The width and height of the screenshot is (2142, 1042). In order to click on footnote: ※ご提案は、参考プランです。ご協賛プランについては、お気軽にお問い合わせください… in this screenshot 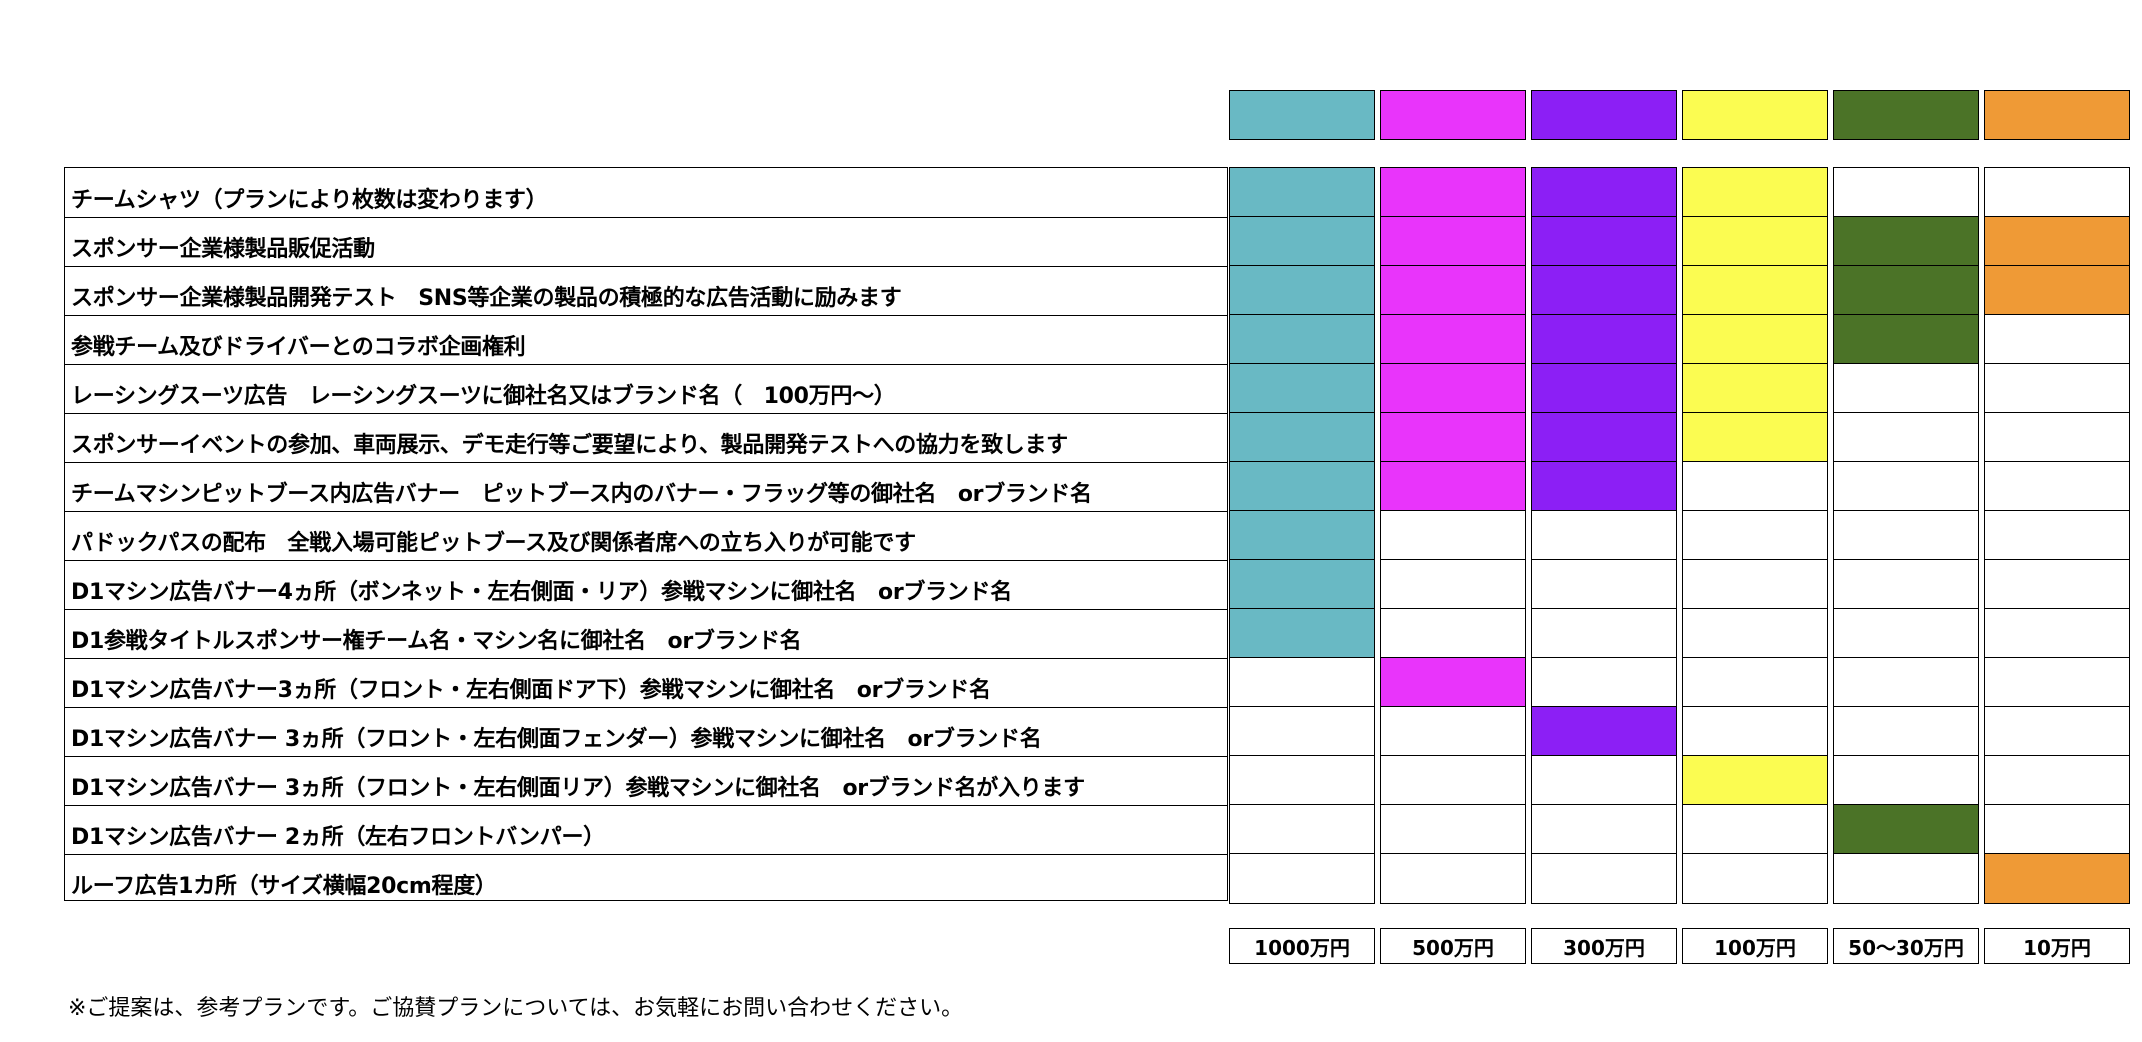, I will do `click(516, 1008)`.